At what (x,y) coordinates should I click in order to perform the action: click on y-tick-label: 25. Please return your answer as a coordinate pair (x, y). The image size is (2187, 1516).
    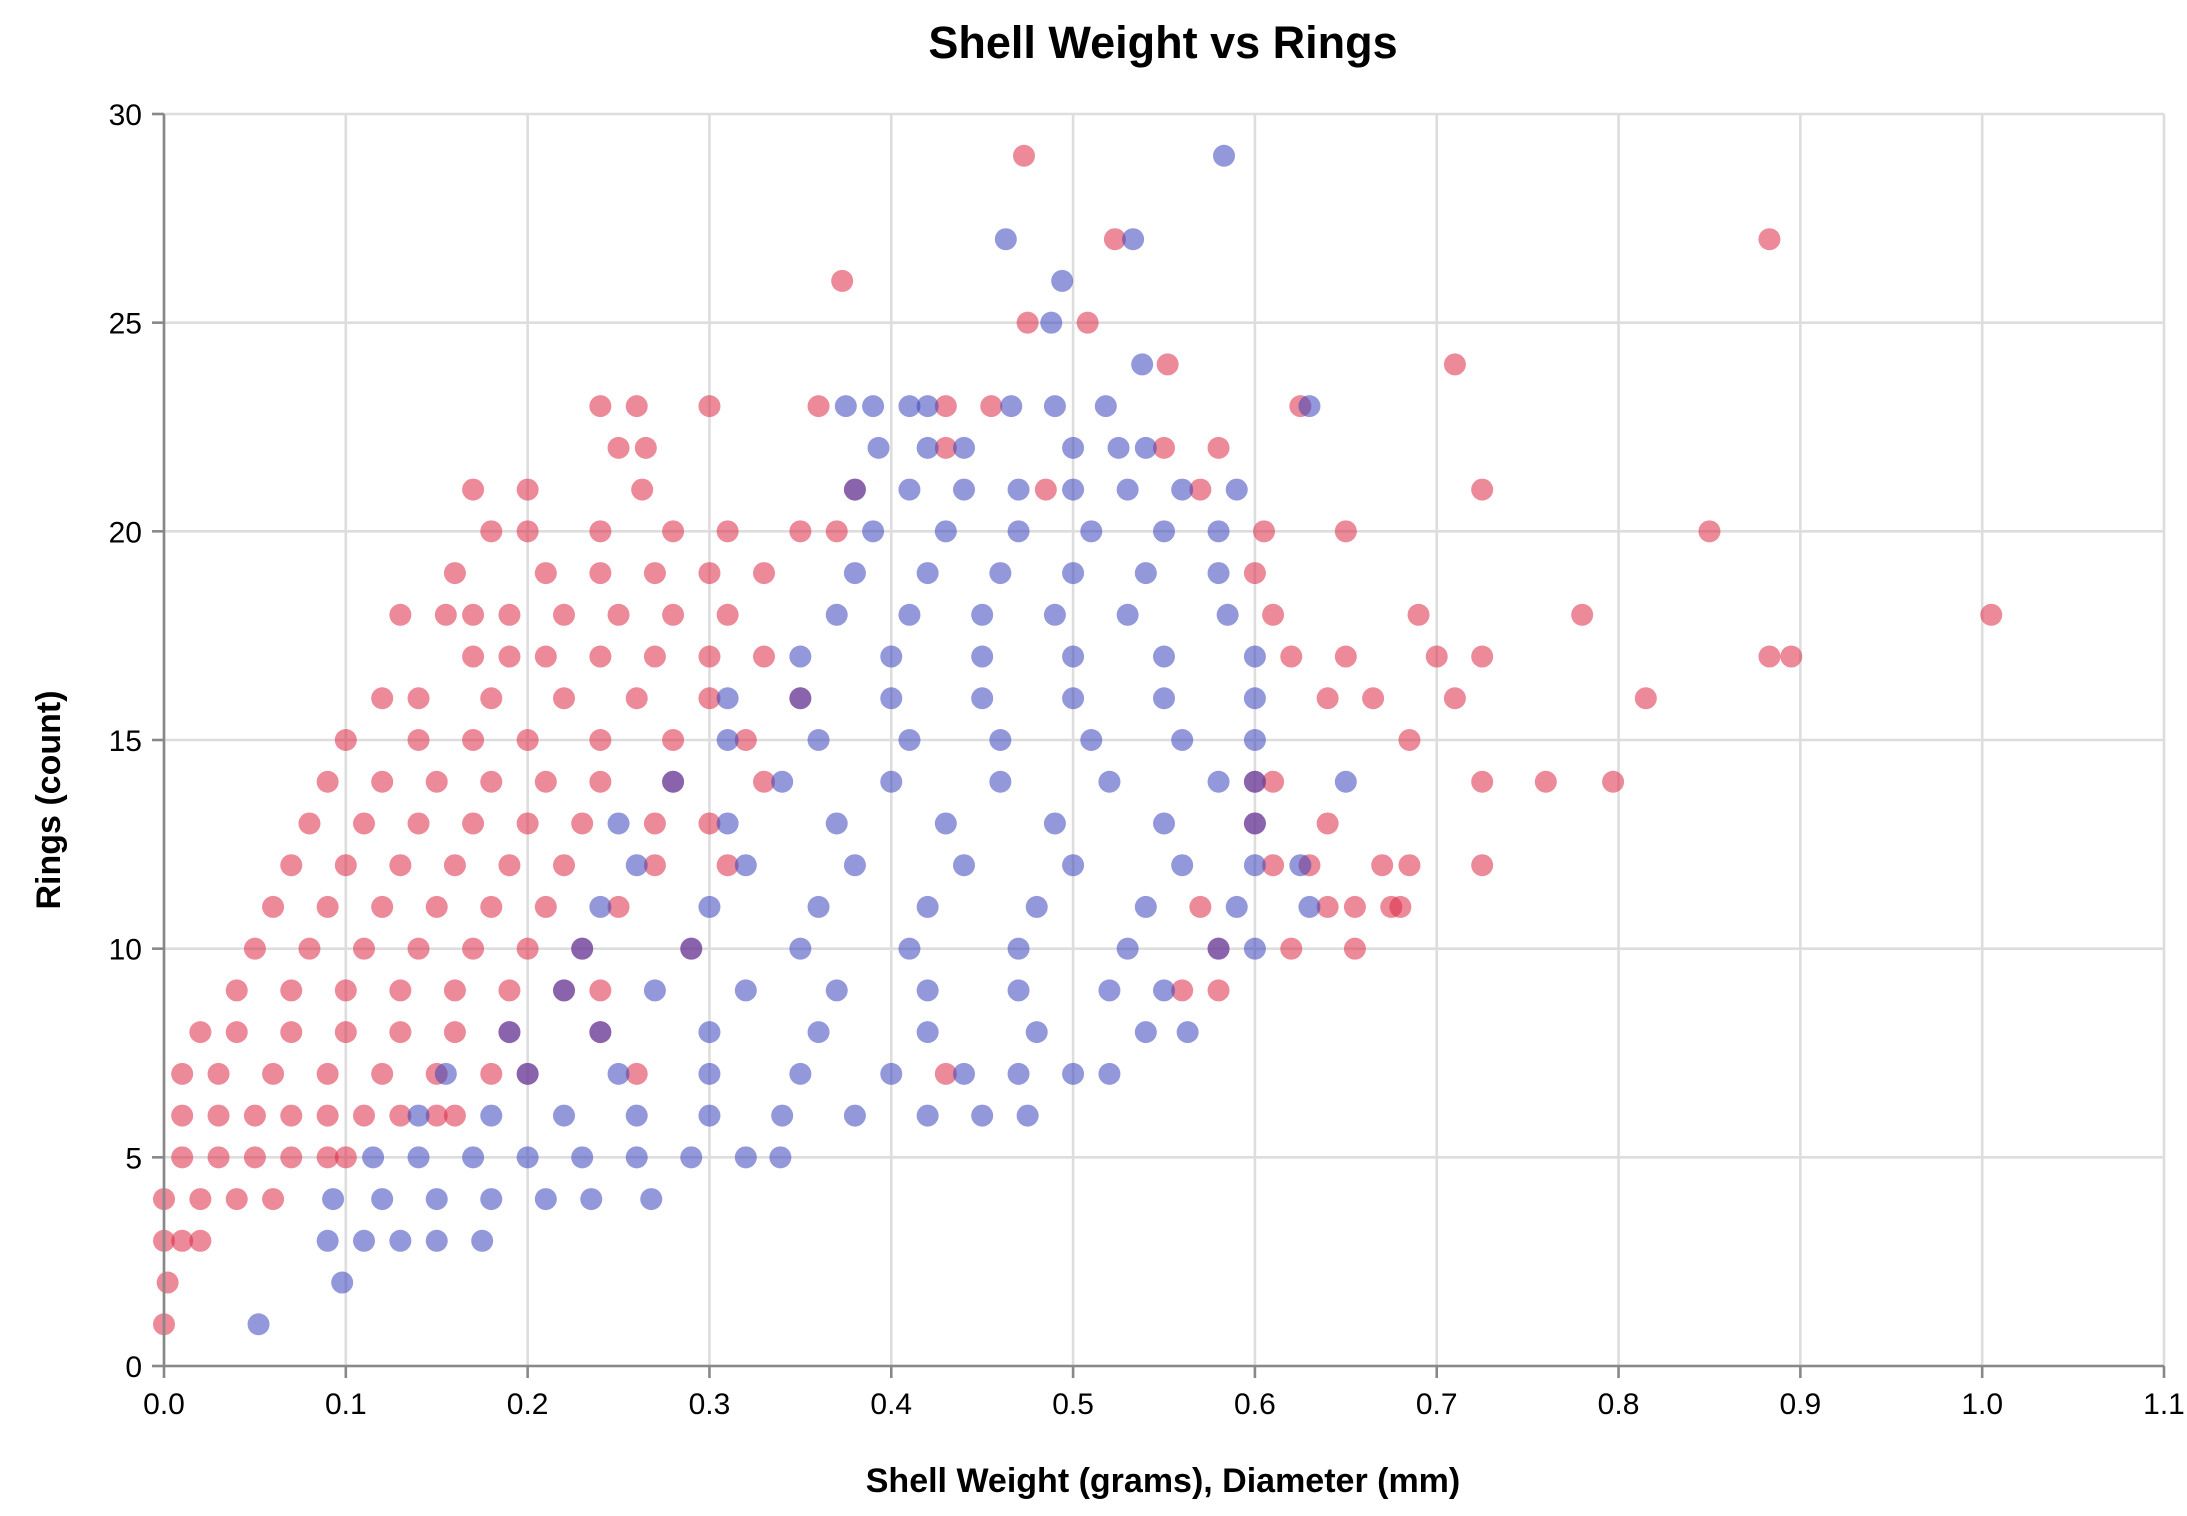
    Looking at the image, I should click on (125, 324).